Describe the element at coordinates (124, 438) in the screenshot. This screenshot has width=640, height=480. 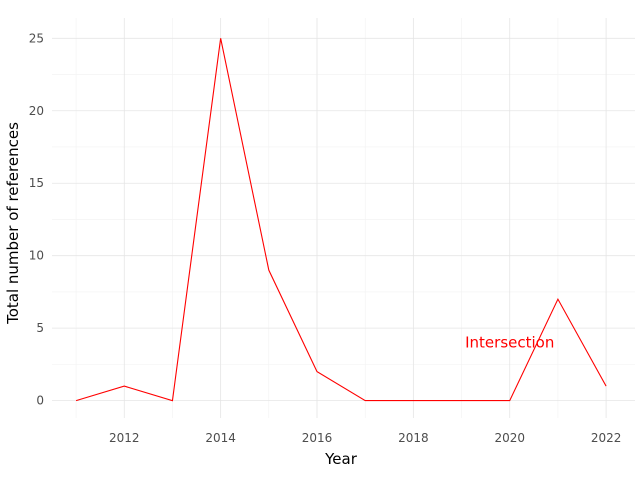
I see `x-tick-label: 2012` at that location.